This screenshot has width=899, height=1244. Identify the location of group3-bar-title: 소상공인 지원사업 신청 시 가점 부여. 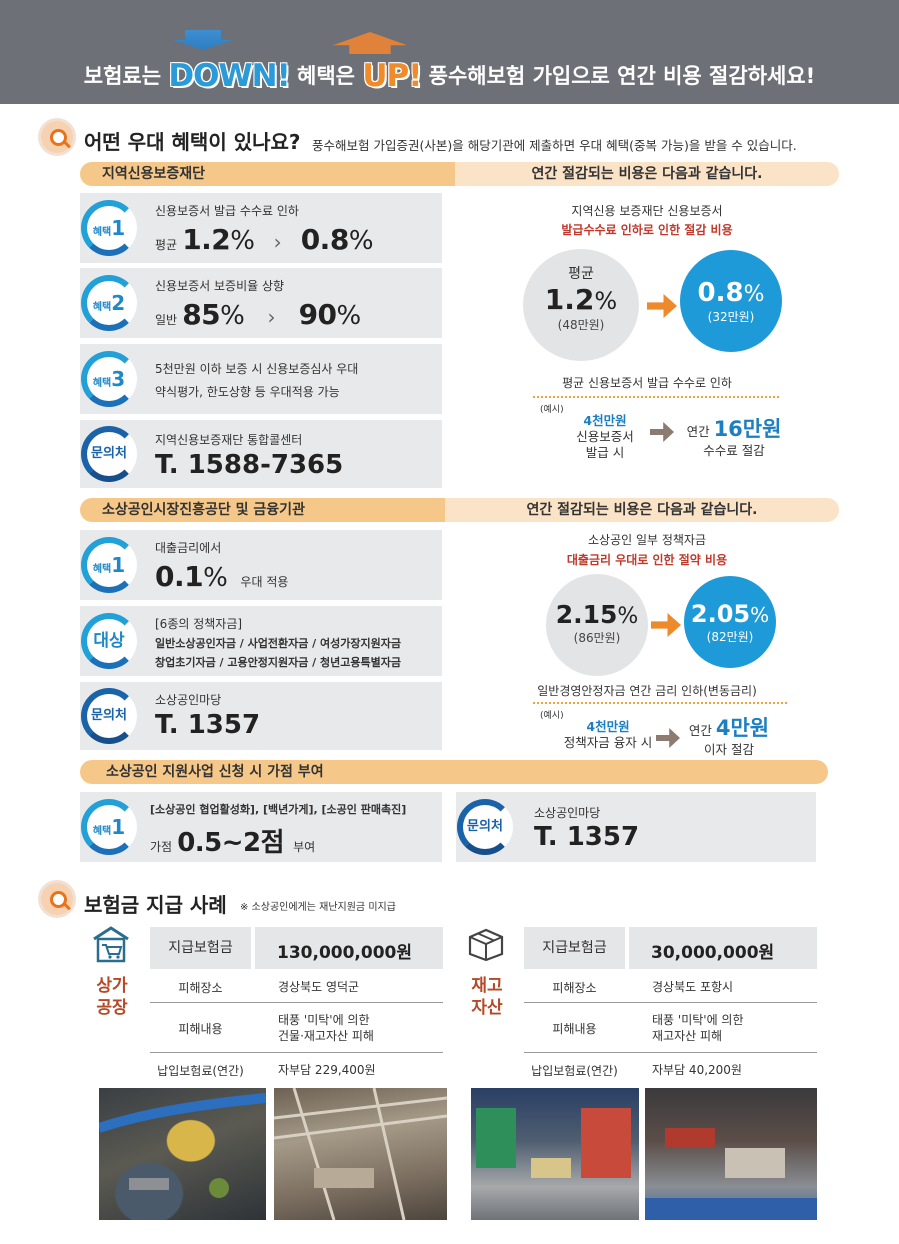
(454, 772).